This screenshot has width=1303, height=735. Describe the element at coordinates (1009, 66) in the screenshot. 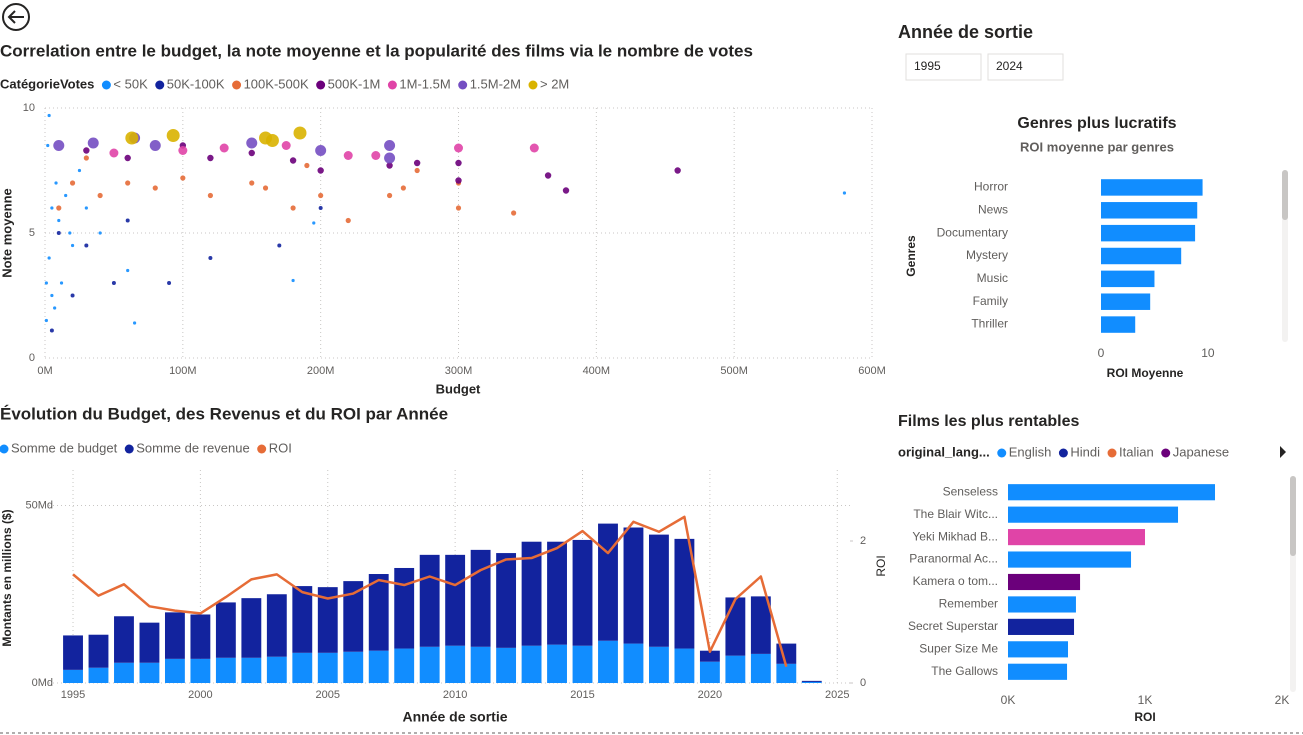

I see `slicer-to: 2024` at that location.